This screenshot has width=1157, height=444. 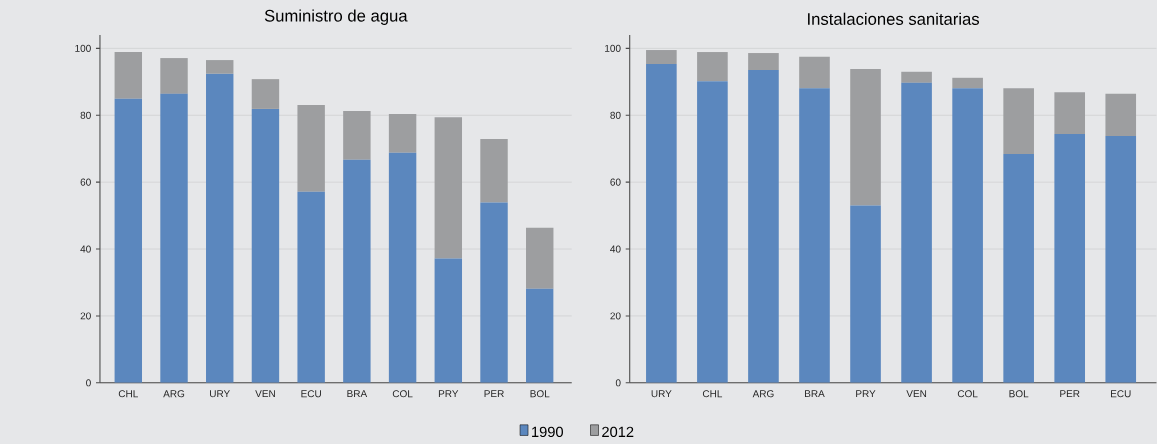 I want to click on chart-title: Instalaciones sanitarias, so click(x=894, y=18).